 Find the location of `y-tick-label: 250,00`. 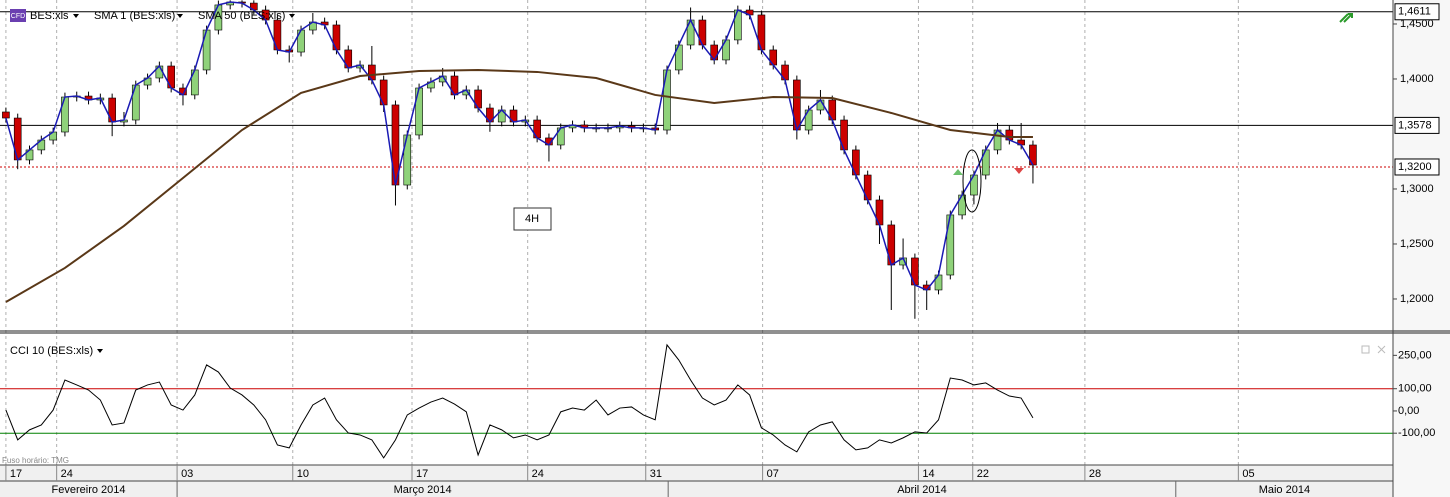

y-tick-label: 250,00 is located at coordinates (1415, 355).